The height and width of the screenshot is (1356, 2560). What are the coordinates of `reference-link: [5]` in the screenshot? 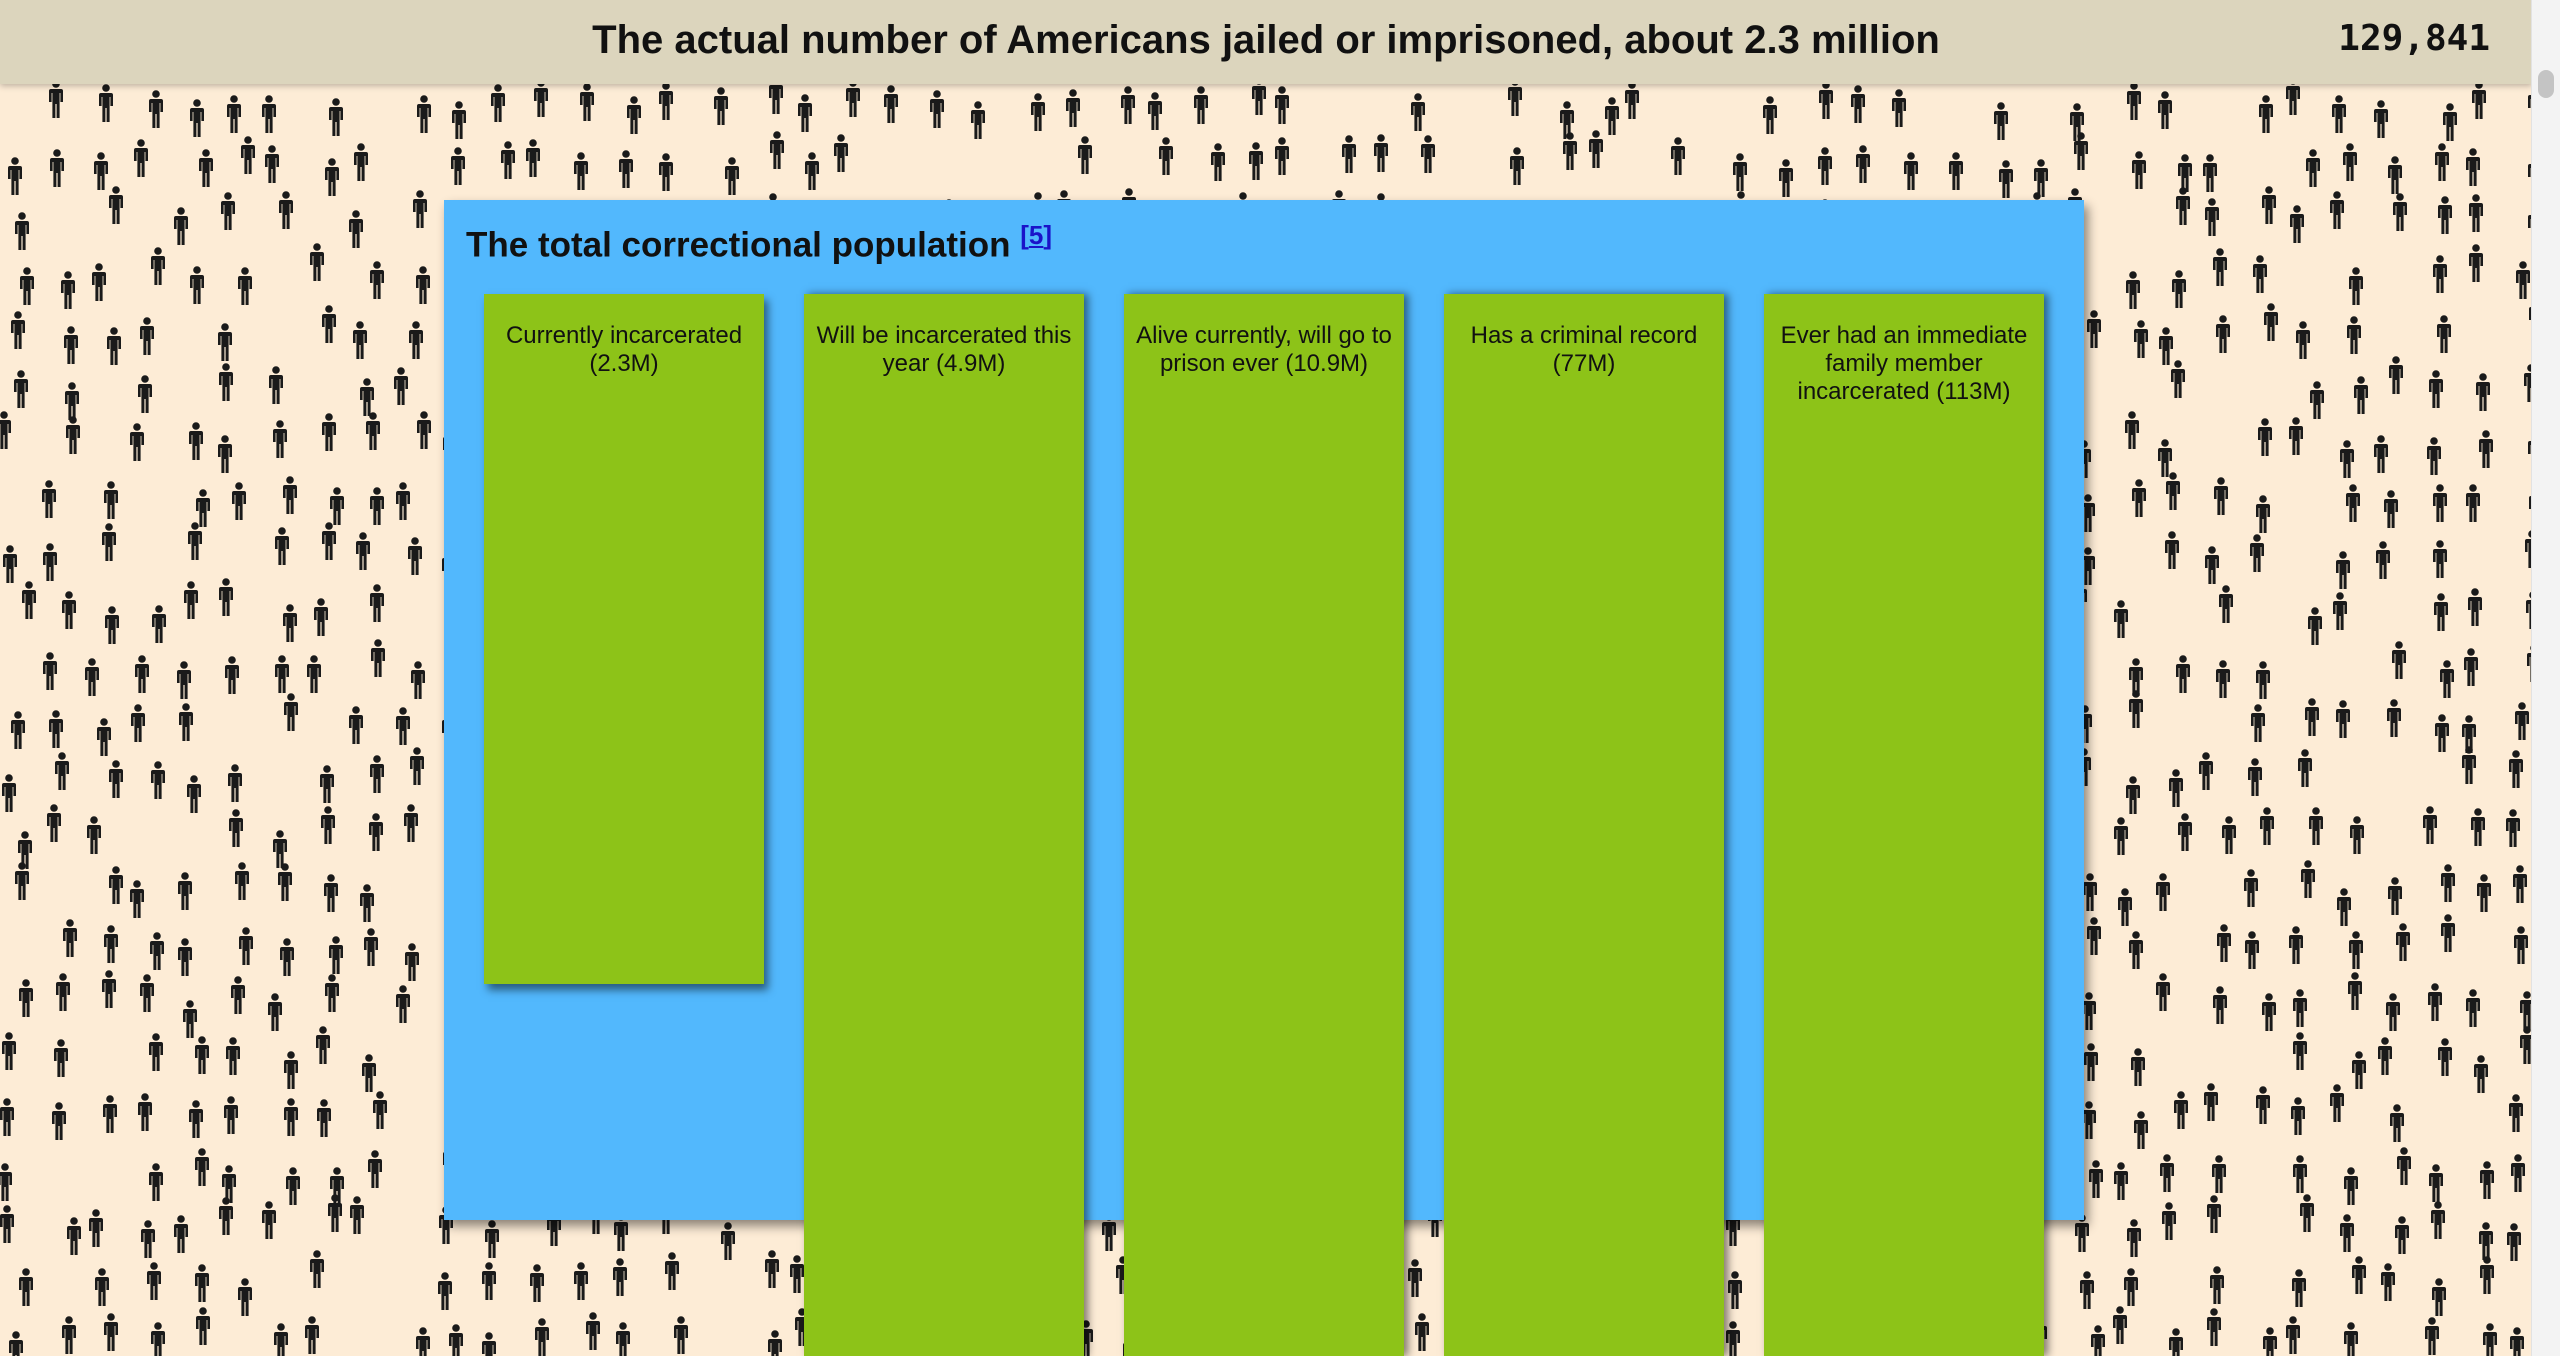 It's located at (1036, 235).